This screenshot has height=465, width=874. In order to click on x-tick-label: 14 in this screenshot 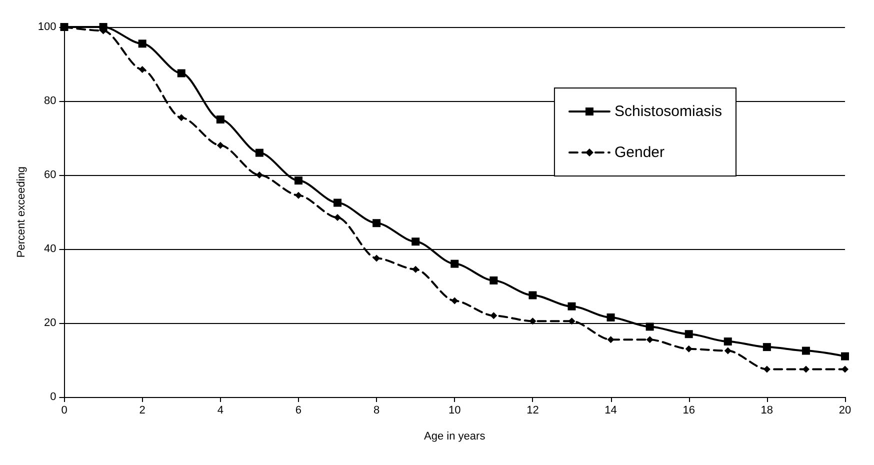, I will do `click(610, 410)`.